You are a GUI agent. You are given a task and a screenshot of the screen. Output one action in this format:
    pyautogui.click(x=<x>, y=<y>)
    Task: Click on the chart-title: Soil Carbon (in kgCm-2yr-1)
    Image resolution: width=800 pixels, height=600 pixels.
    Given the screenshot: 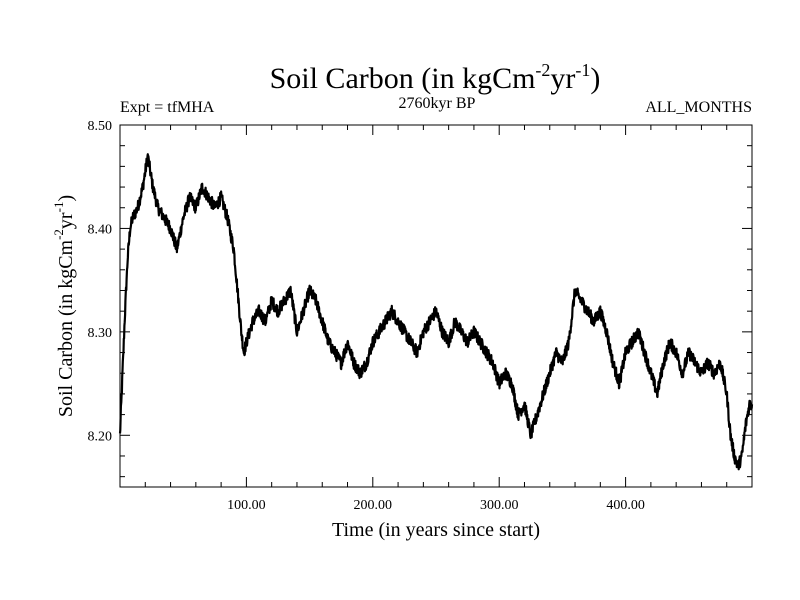 What is the action you would take?
    pyautogui.click(x=435, y=77)
    